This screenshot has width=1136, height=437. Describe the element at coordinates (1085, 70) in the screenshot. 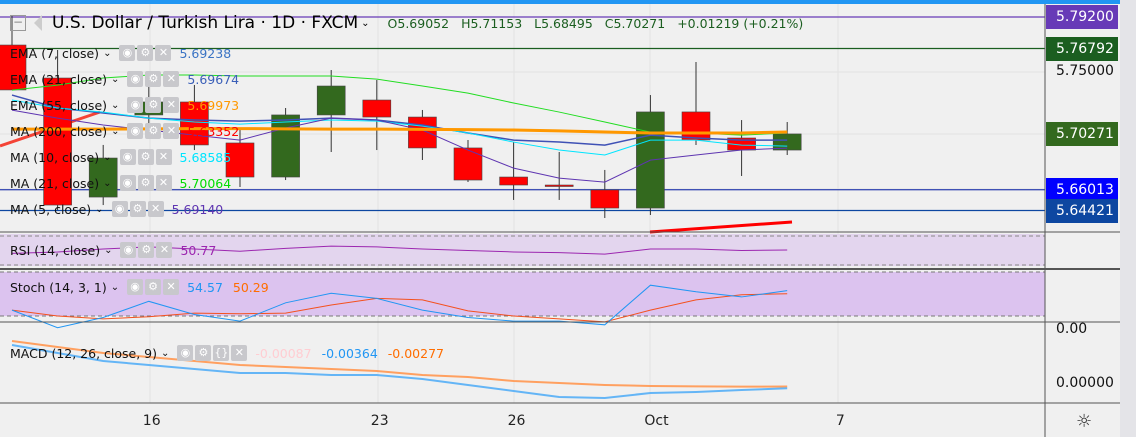

I see `price-axis-tick: 5.75000` at that location.